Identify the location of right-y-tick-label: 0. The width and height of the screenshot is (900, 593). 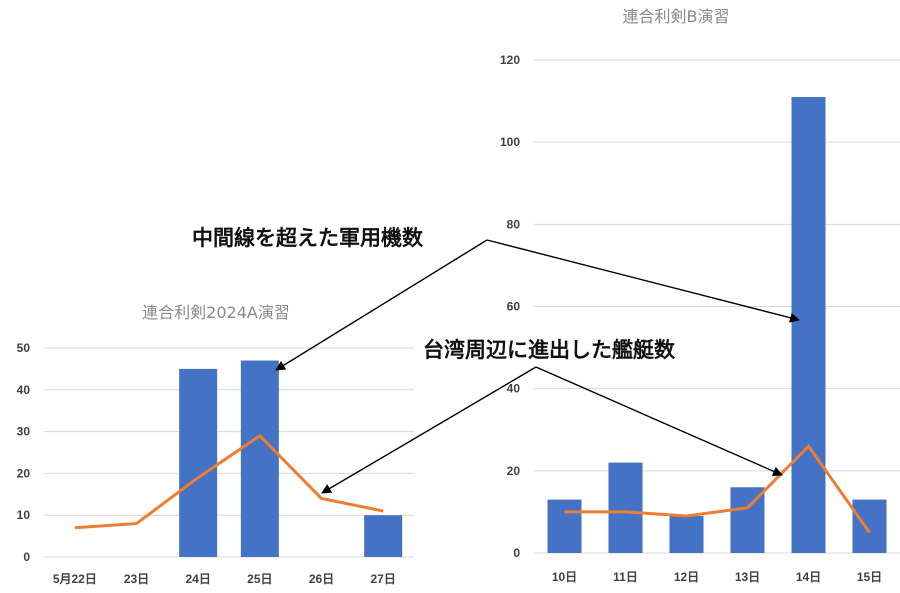
(516, 553).